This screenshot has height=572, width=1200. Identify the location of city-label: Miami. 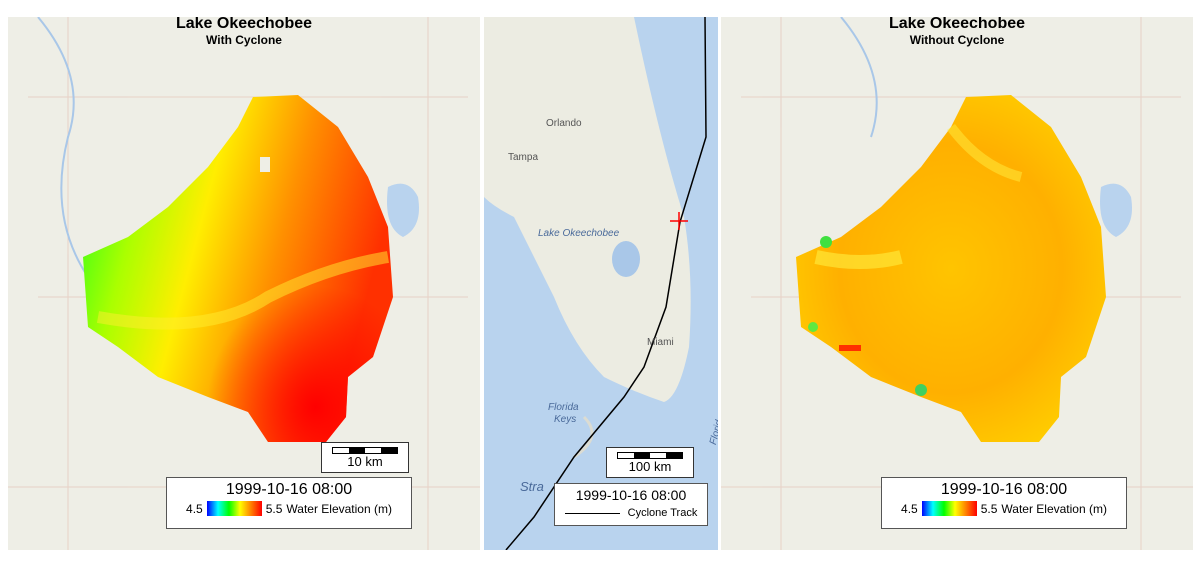
(660, 342).